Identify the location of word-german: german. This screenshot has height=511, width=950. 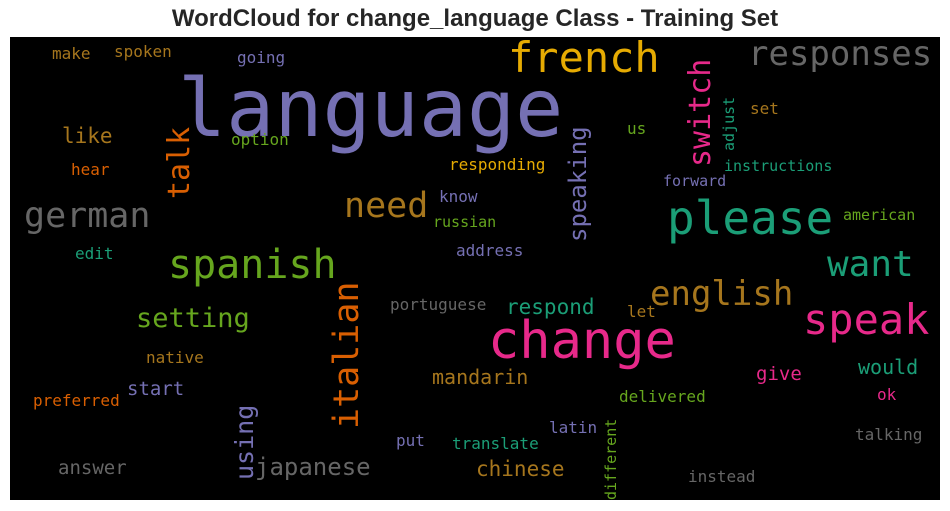
(87, 216).